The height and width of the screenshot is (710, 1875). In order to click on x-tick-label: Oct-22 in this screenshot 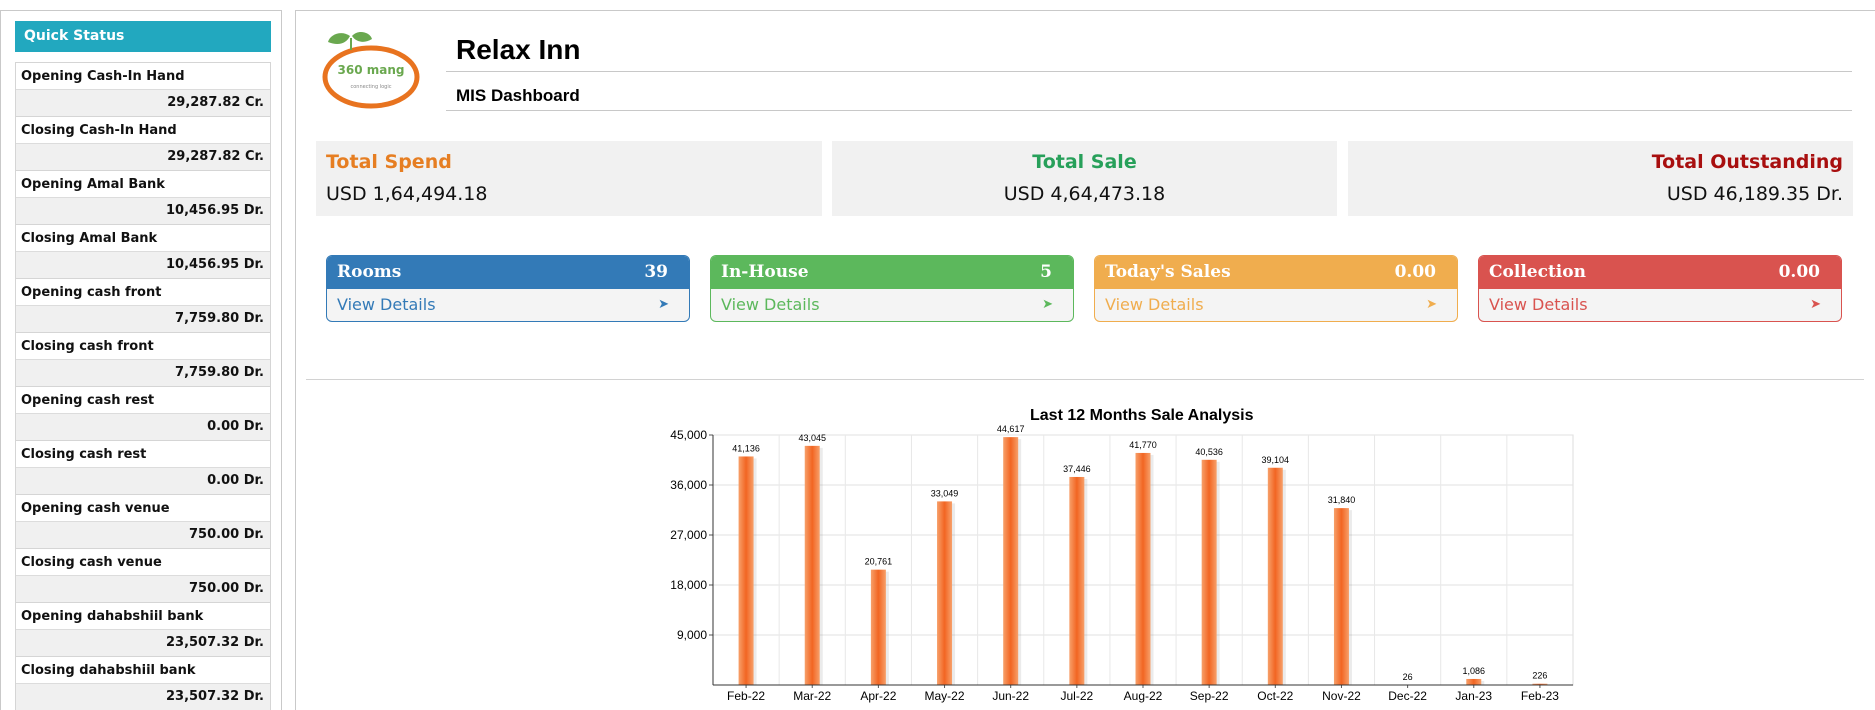, I will do `click(1275, 696)`.